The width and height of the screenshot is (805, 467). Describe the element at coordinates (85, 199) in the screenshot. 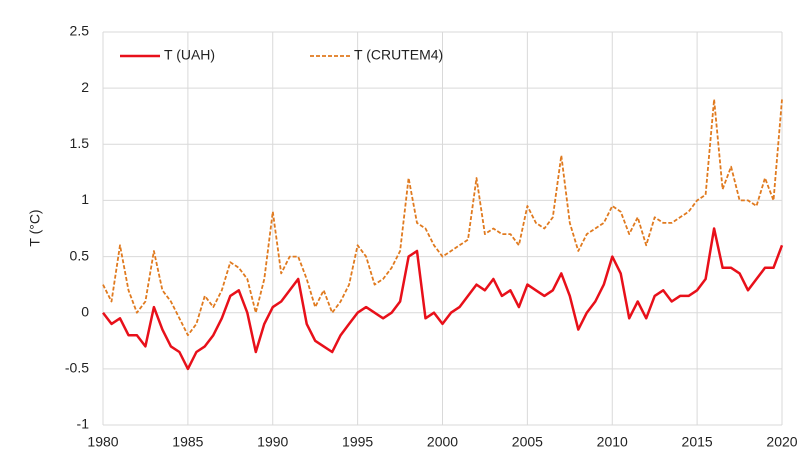

I see `y-tick-label: 1` at that location.